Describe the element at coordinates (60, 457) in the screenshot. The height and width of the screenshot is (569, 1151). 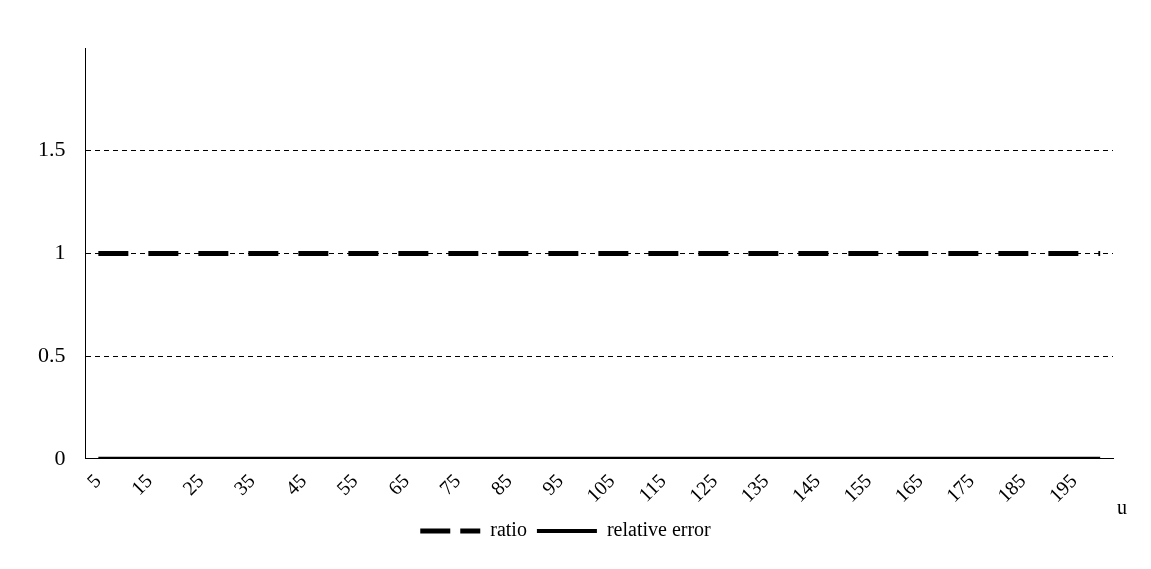
I see `y-tick-label: 0` at that location.